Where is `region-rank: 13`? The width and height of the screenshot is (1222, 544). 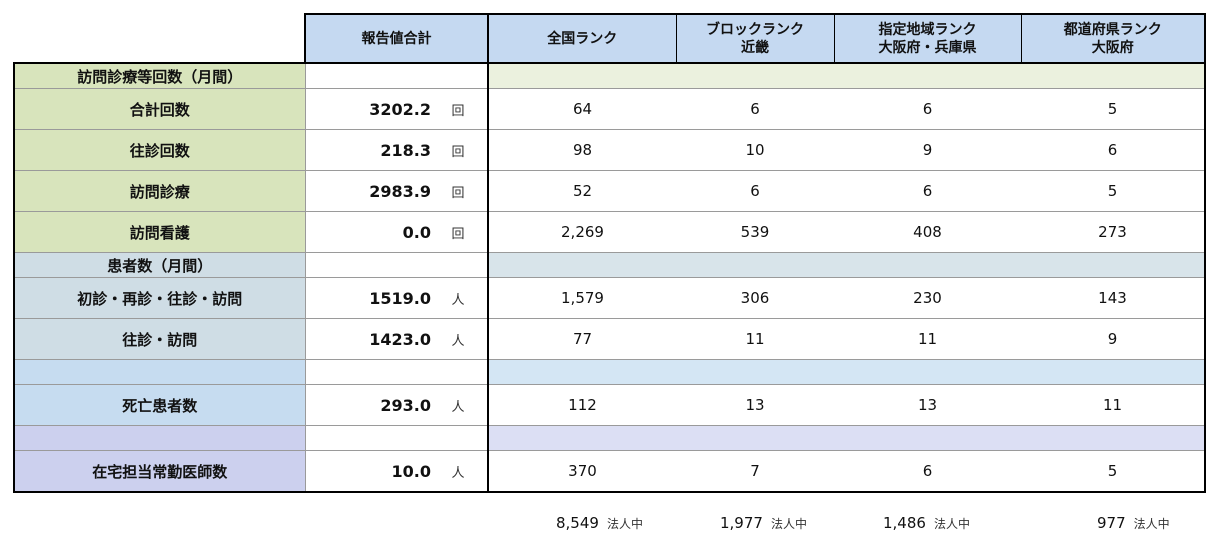
region-rank: 13 is located at coordinates (927, 405).